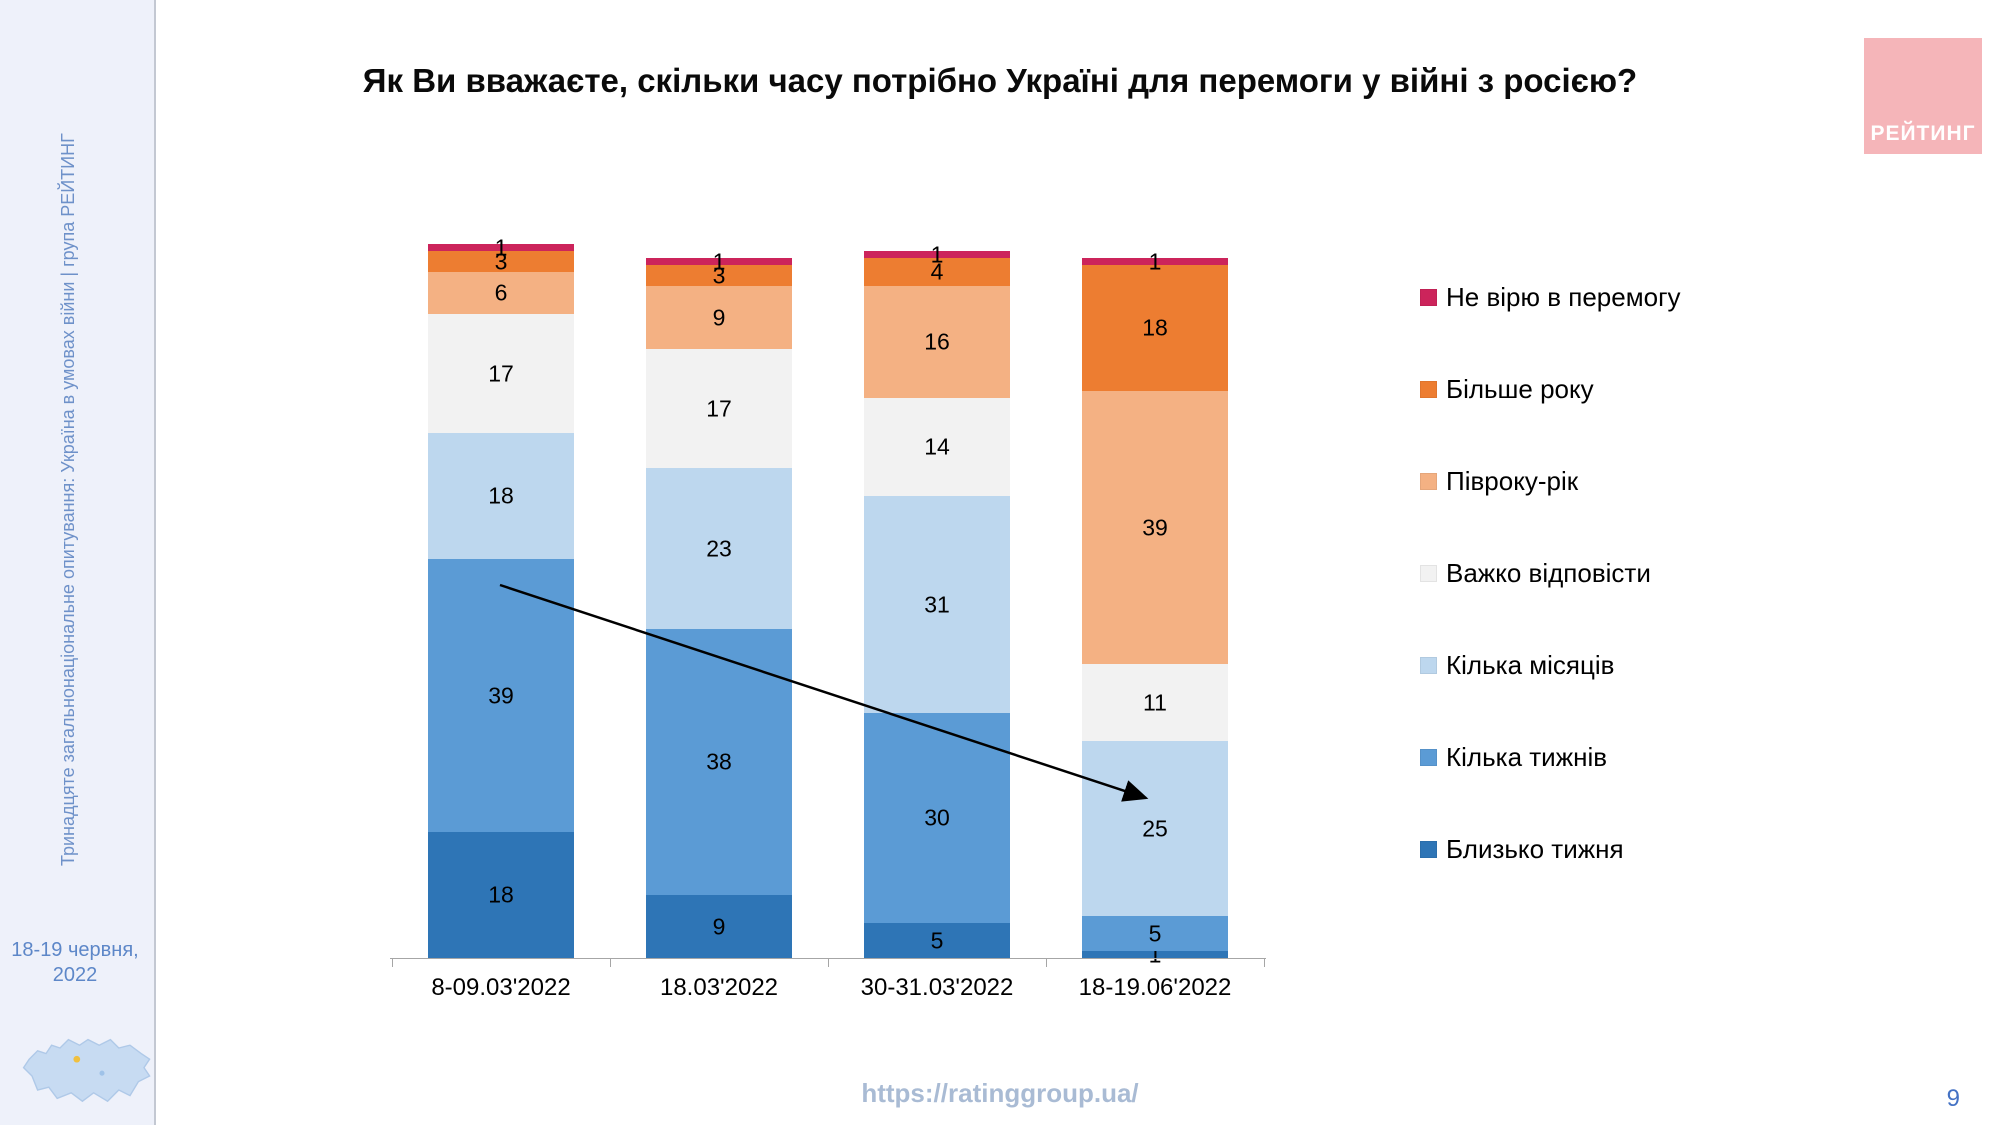 This screenshot has height=1125, width=2000. Describe the element at coordinates (1530, 665) in the screenshot. I see `legend-label: Кілька місяців` at that location.